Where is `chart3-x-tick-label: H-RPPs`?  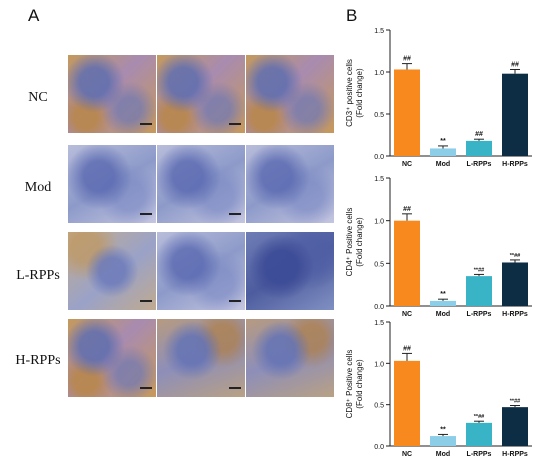 chart3-x-tick-label: H-RPPs is located at coordinates (515, 454).